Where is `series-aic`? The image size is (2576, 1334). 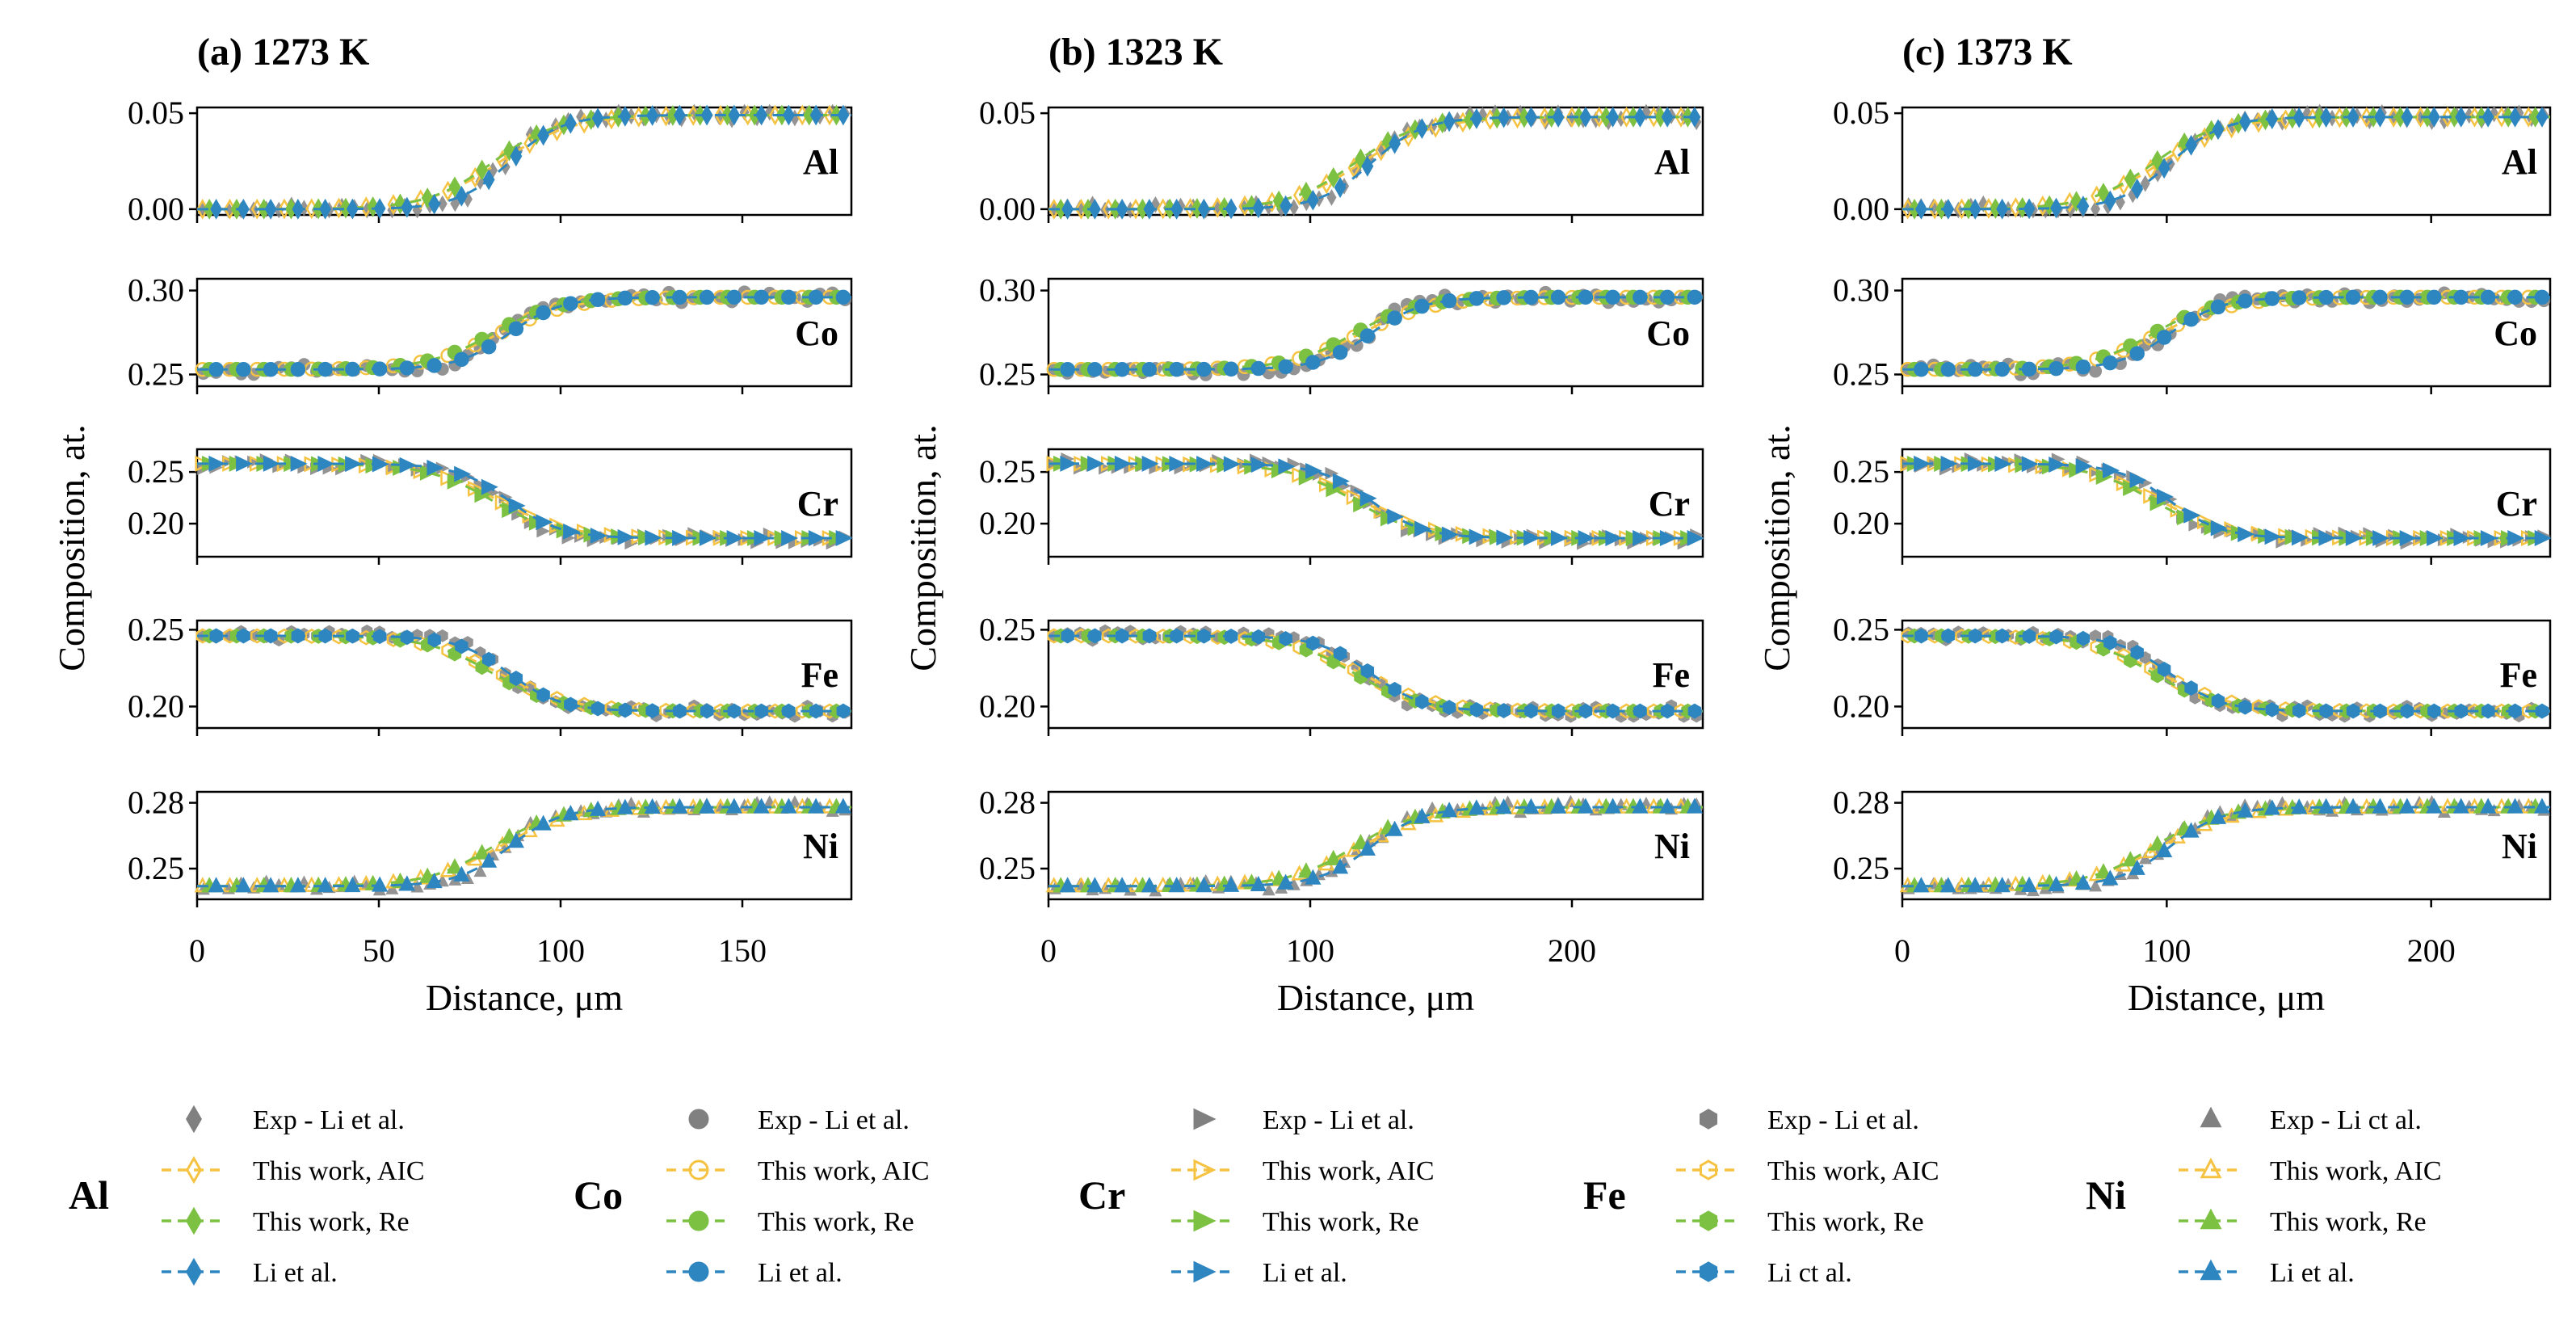
series-aic is located at coordinates (523, 845).